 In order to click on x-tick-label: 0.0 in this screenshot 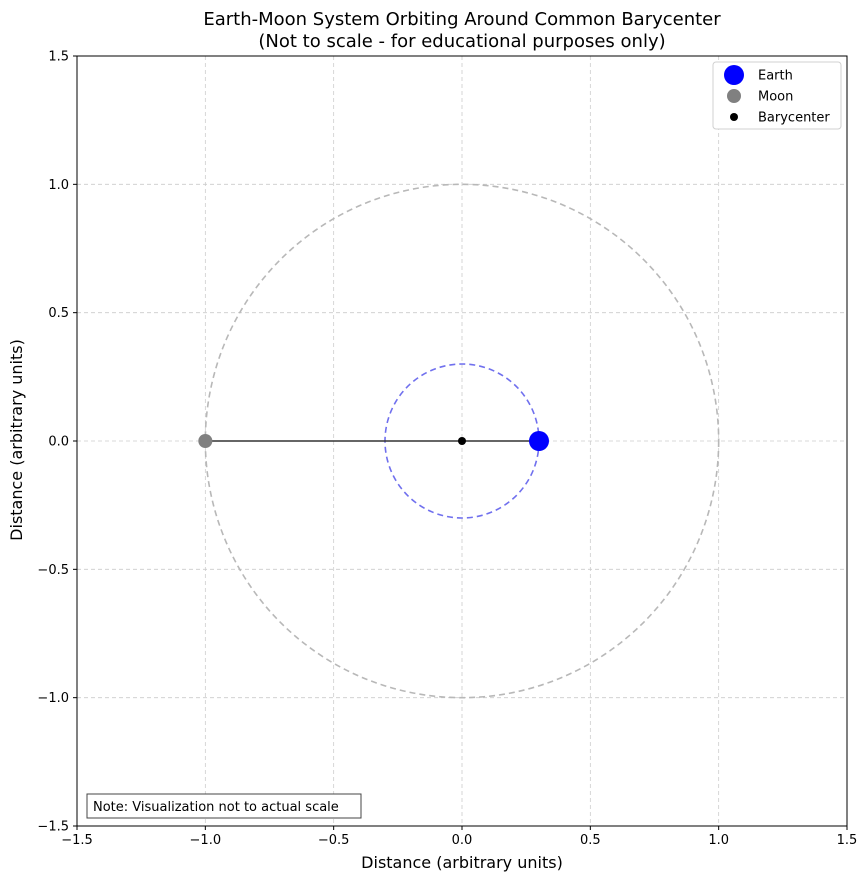, I will do `click(462, 840)`.